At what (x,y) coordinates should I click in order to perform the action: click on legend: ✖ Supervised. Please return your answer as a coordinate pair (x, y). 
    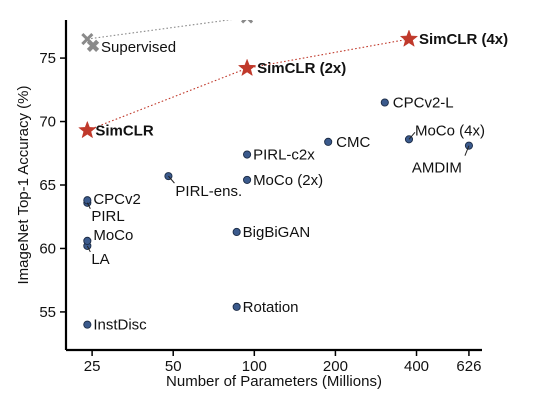
    Looking at the image, I should click on (131, 46).